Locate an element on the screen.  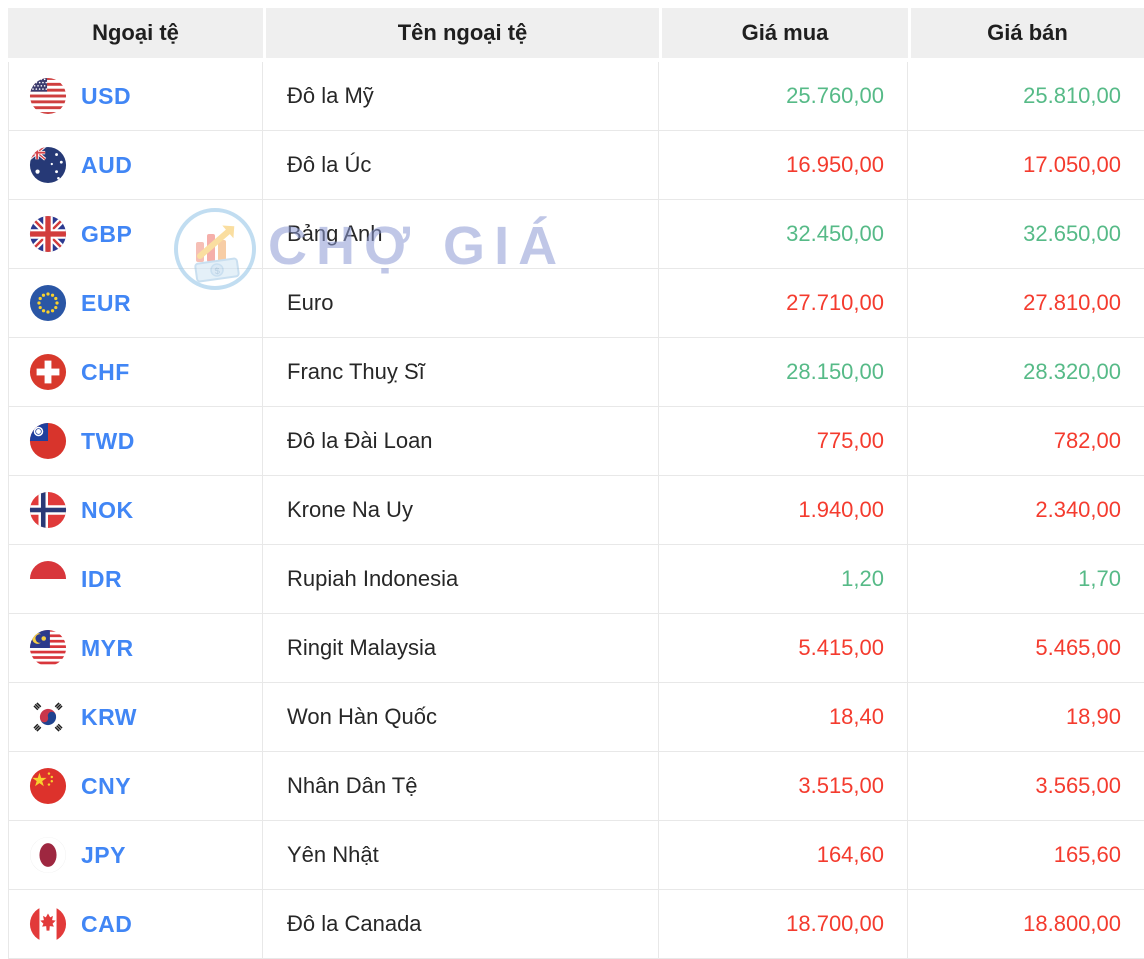
currency-name: Nhân Dân Tệ is located at coordinates (461, 786).